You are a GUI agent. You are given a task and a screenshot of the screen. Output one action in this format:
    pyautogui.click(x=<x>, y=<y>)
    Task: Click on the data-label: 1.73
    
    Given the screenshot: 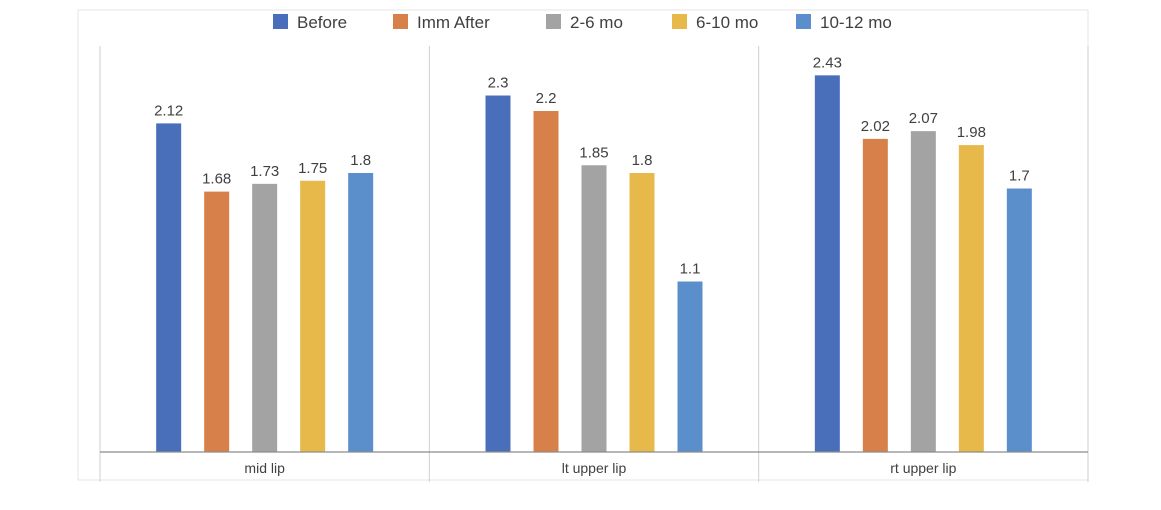 What is the action you would take?
    pyautogui.click(x=264, y=171)
    